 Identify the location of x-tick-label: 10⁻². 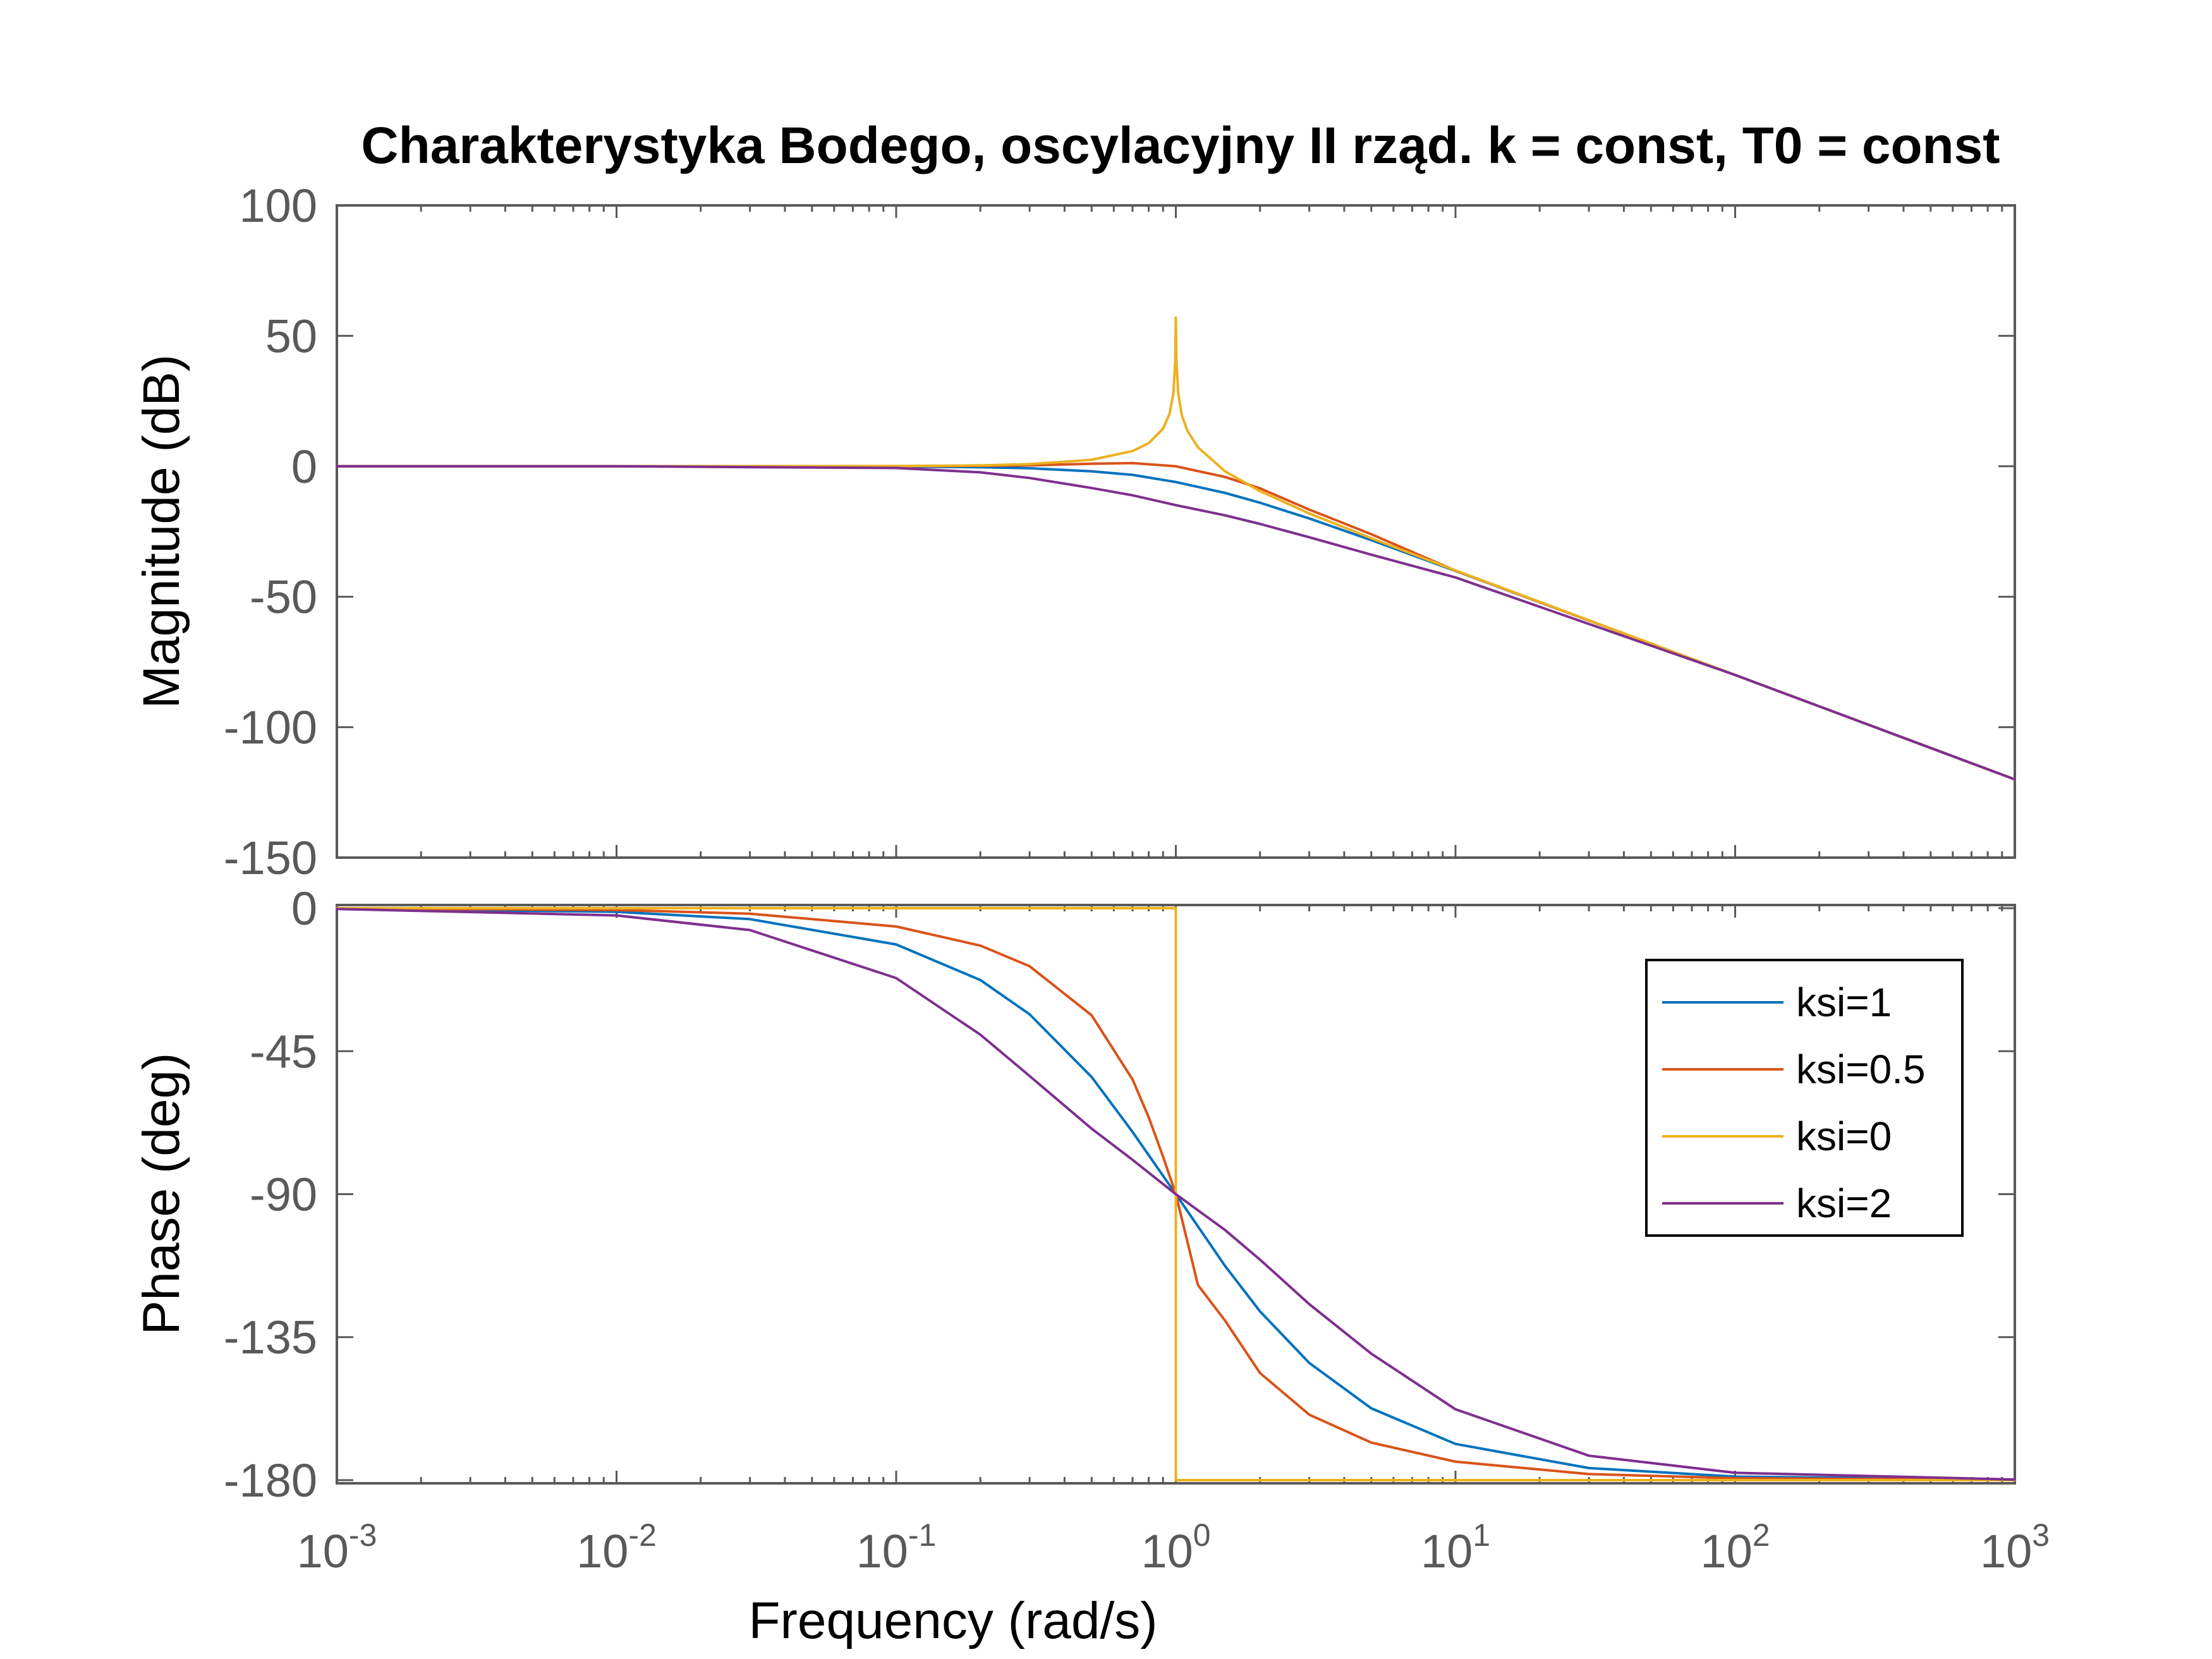
(616, 1547).